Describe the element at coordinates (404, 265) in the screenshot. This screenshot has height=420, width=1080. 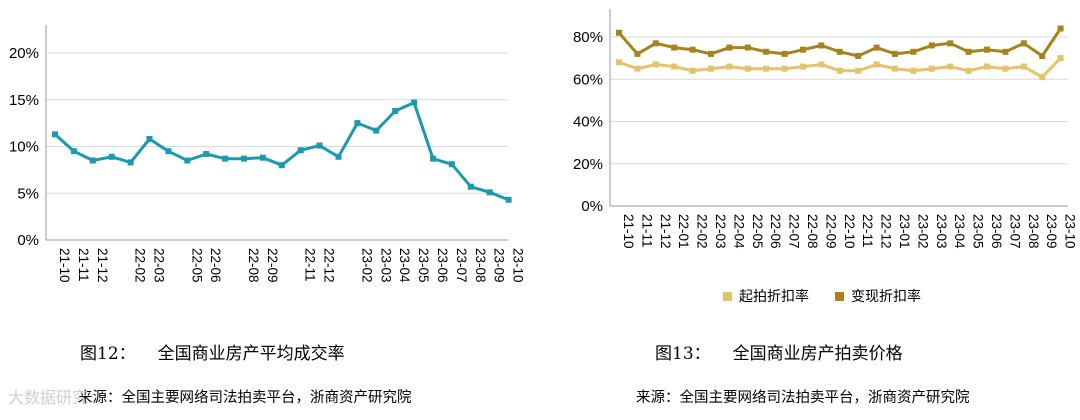
I see `x-tick-label: 23-04` at that location.